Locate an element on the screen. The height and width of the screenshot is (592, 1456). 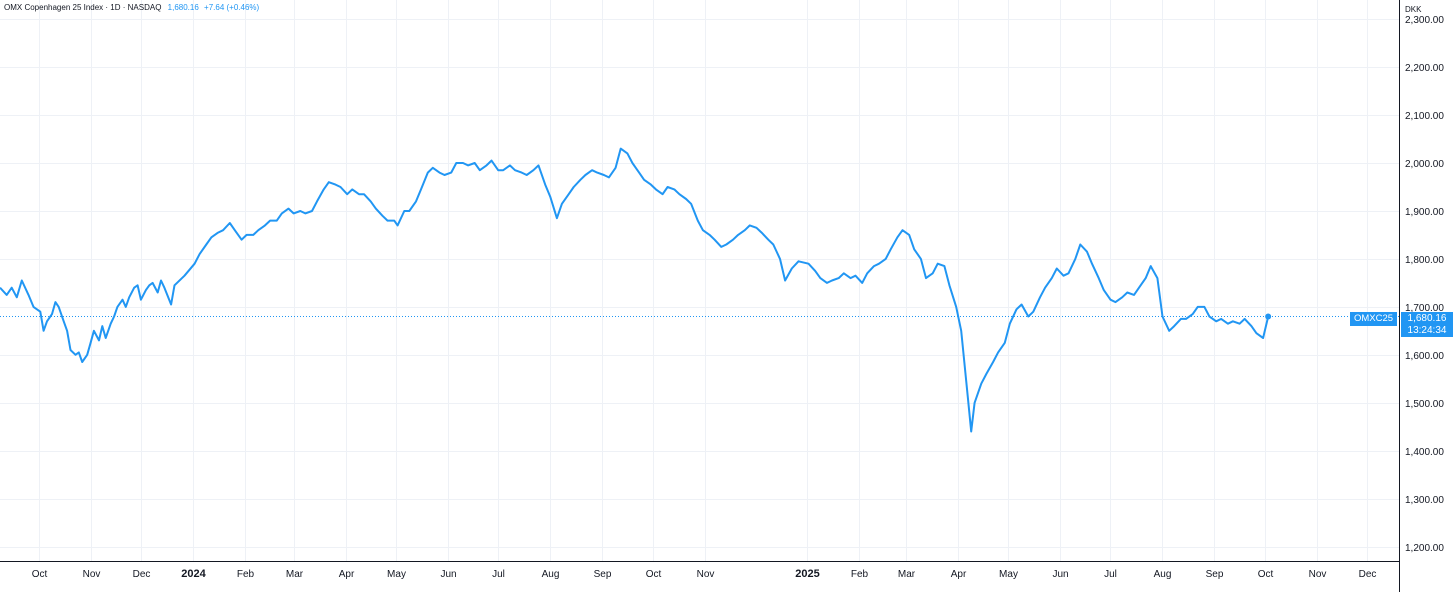
currency-label: DKK is located at coordinates (1413, 9).